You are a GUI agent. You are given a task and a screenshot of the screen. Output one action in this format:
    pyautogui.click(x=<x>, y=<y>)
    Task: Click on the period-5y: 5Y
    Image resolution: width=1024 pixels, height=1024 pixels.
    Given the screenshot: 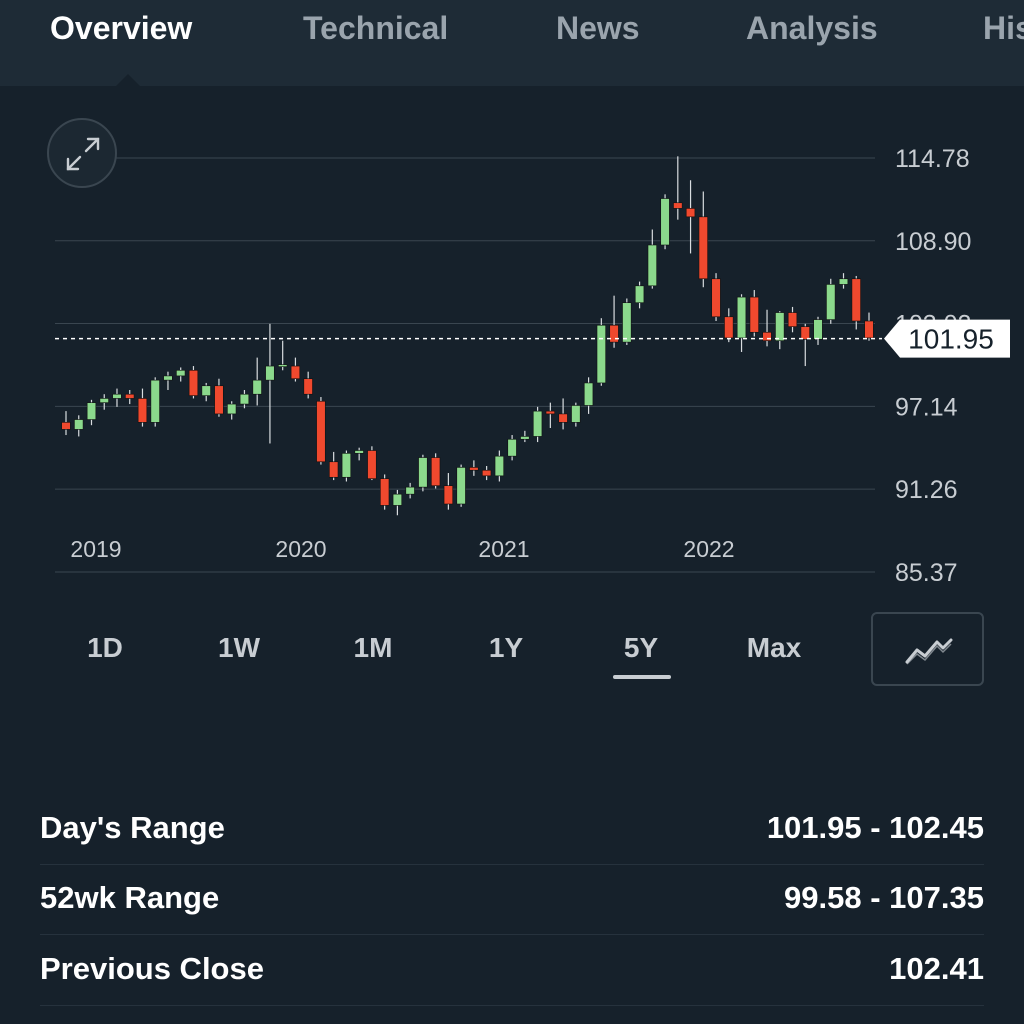 What is the action you would take?
    pyautogui.click(x=641, y=647)
    